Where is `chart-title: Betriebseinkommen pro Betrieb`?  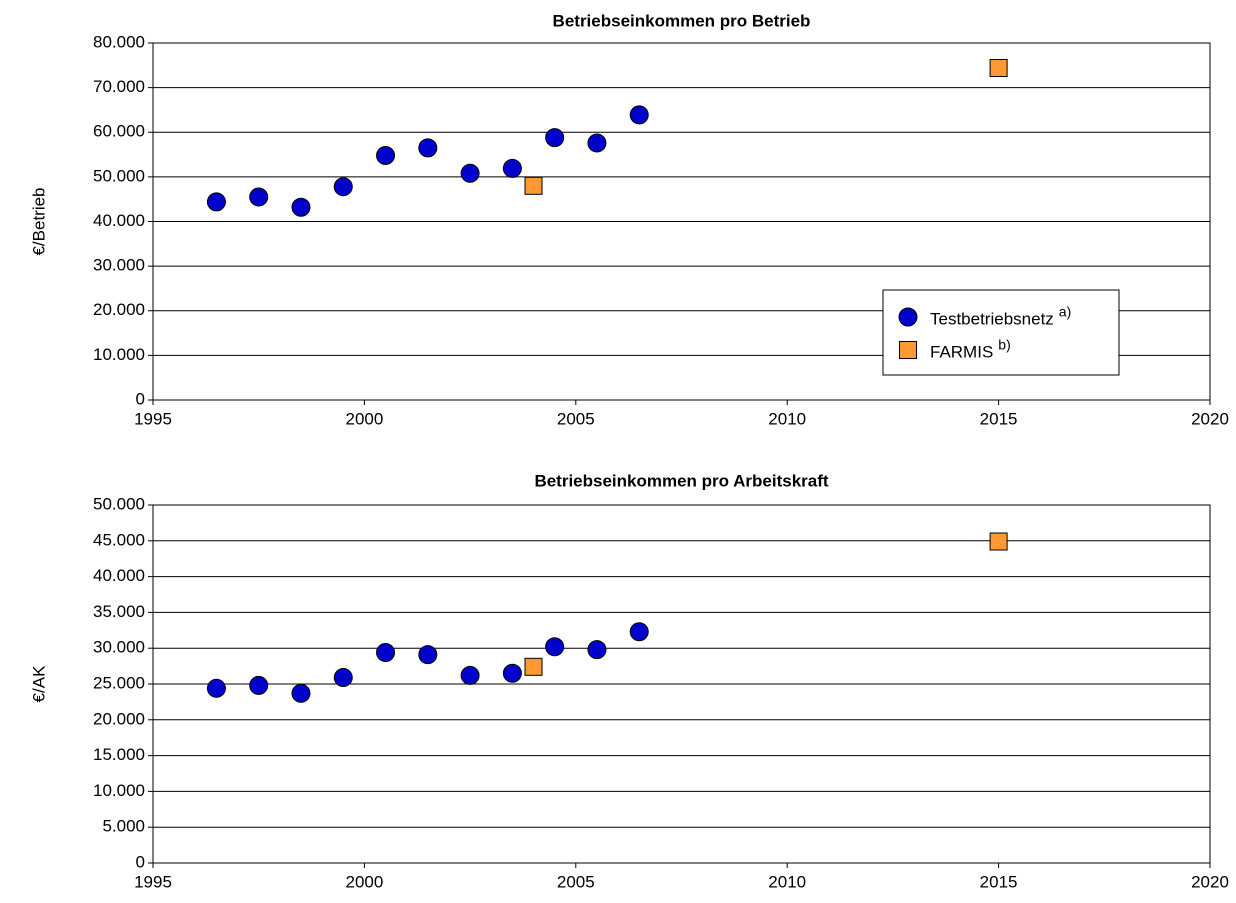
chart-title: Betriebseinkommen pro Betrieb is located at coordinates (682, 20).